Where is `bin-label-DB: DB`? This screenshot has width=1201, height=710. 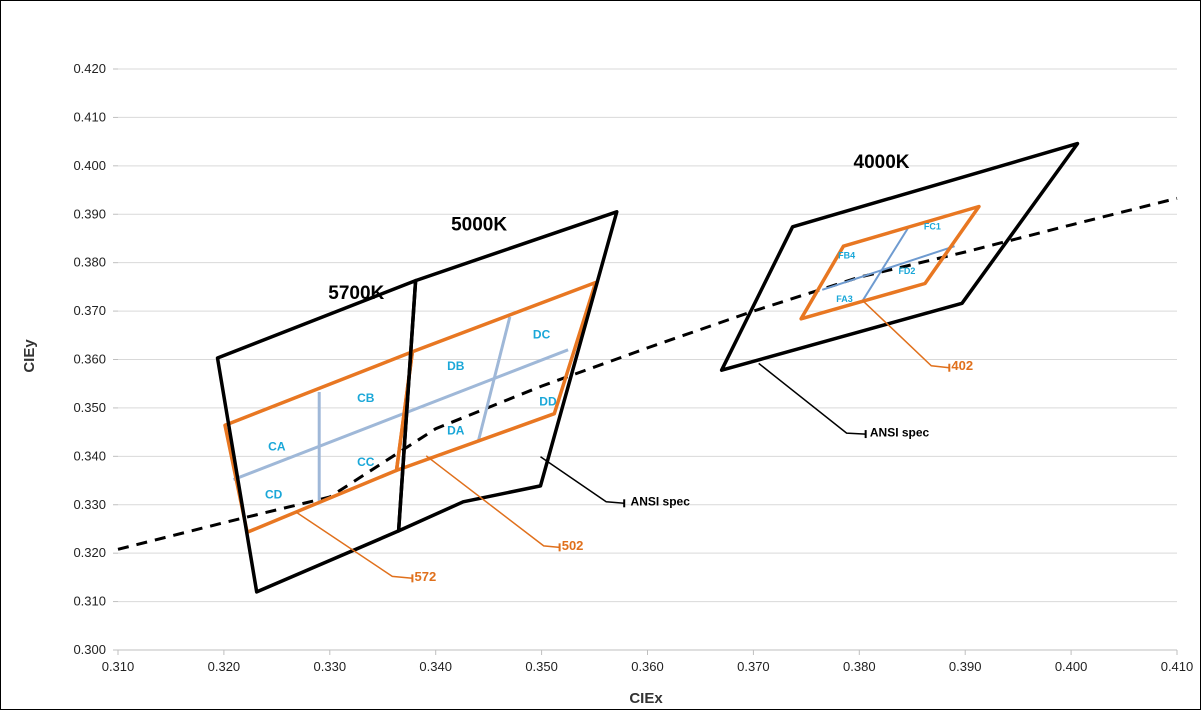 bin-label-DB: DB is located at coordinates (456, 366).